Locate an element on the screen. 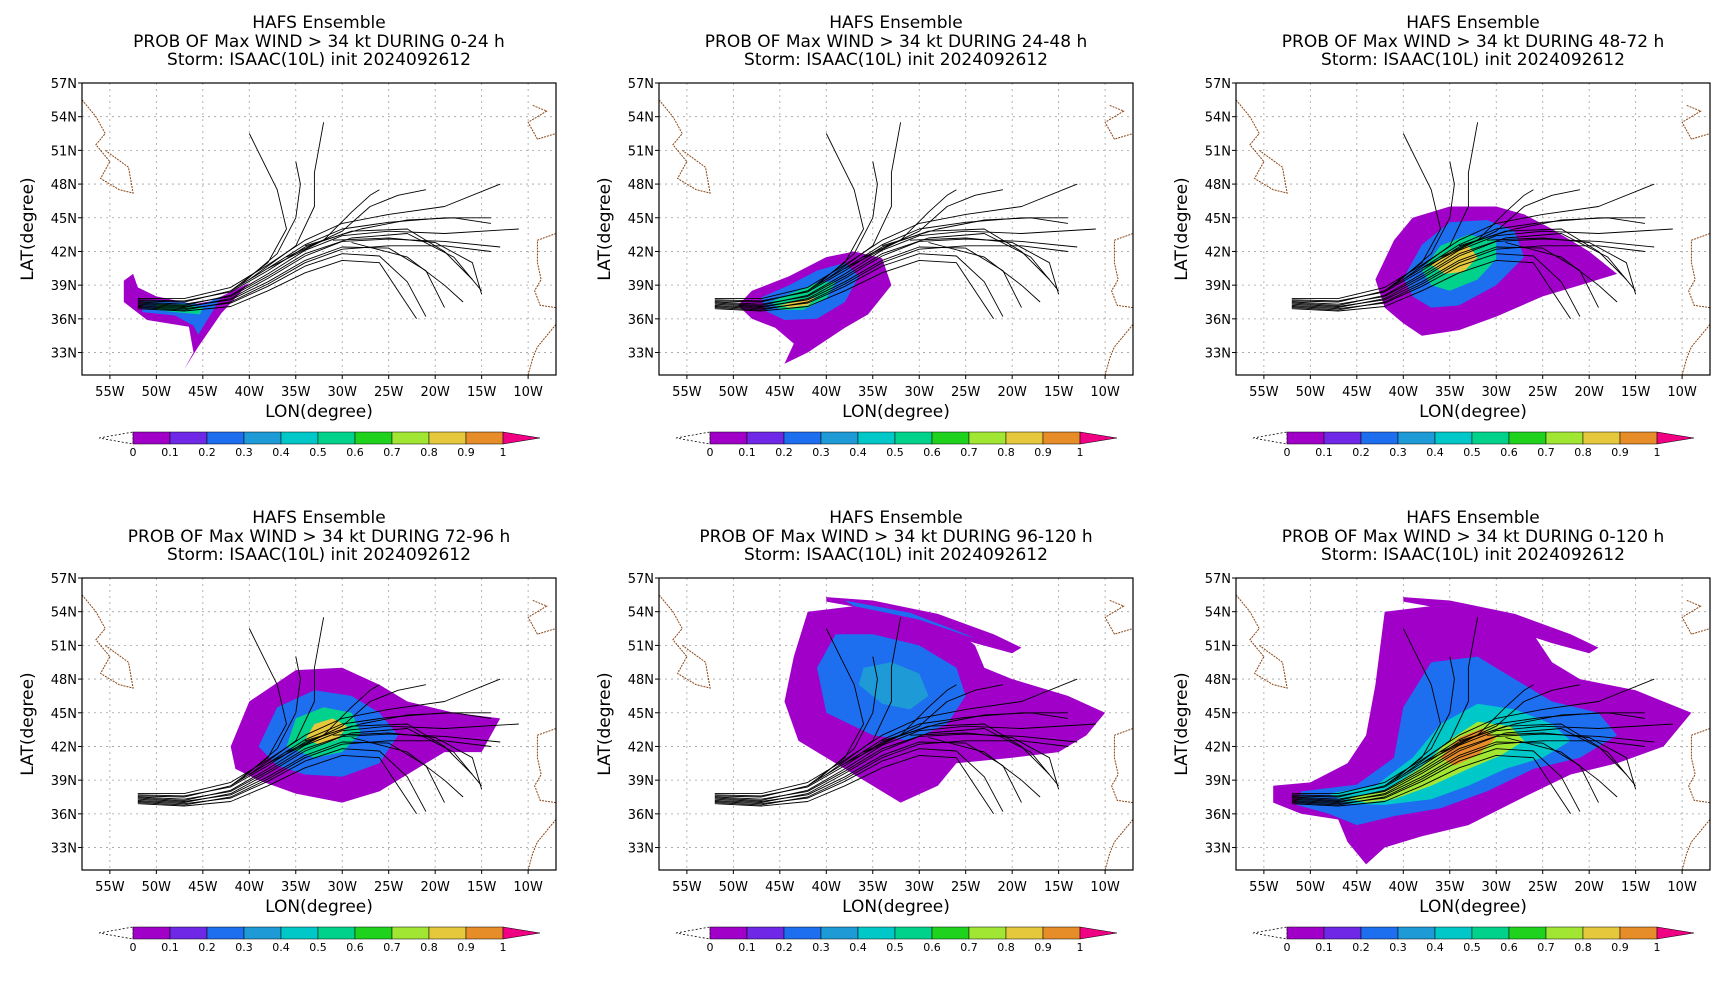 This screenshot has height=990, width=1731. chart-subtitle: PROB OF Max WIND > 34 kt DURING 96-120 h is located at coordinates (895, 537).